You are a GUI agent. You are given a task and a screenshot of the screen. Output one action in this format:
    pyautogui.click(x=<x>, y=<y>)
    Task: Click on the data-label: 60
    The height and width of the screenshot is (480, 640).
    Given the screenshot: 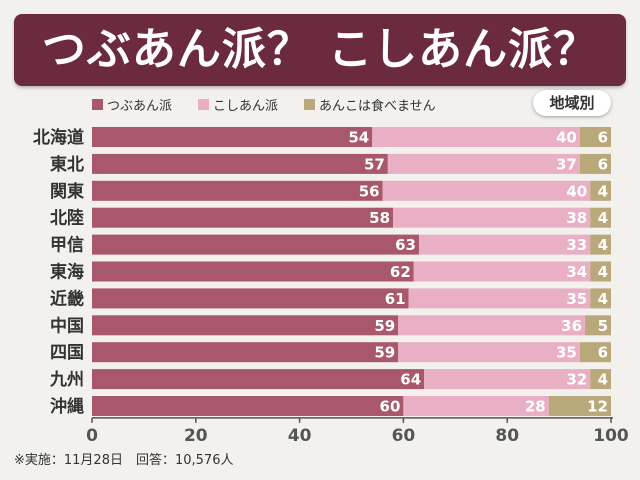 What is the action you would take?
    pyautogui.click(x=390, y=407)
    